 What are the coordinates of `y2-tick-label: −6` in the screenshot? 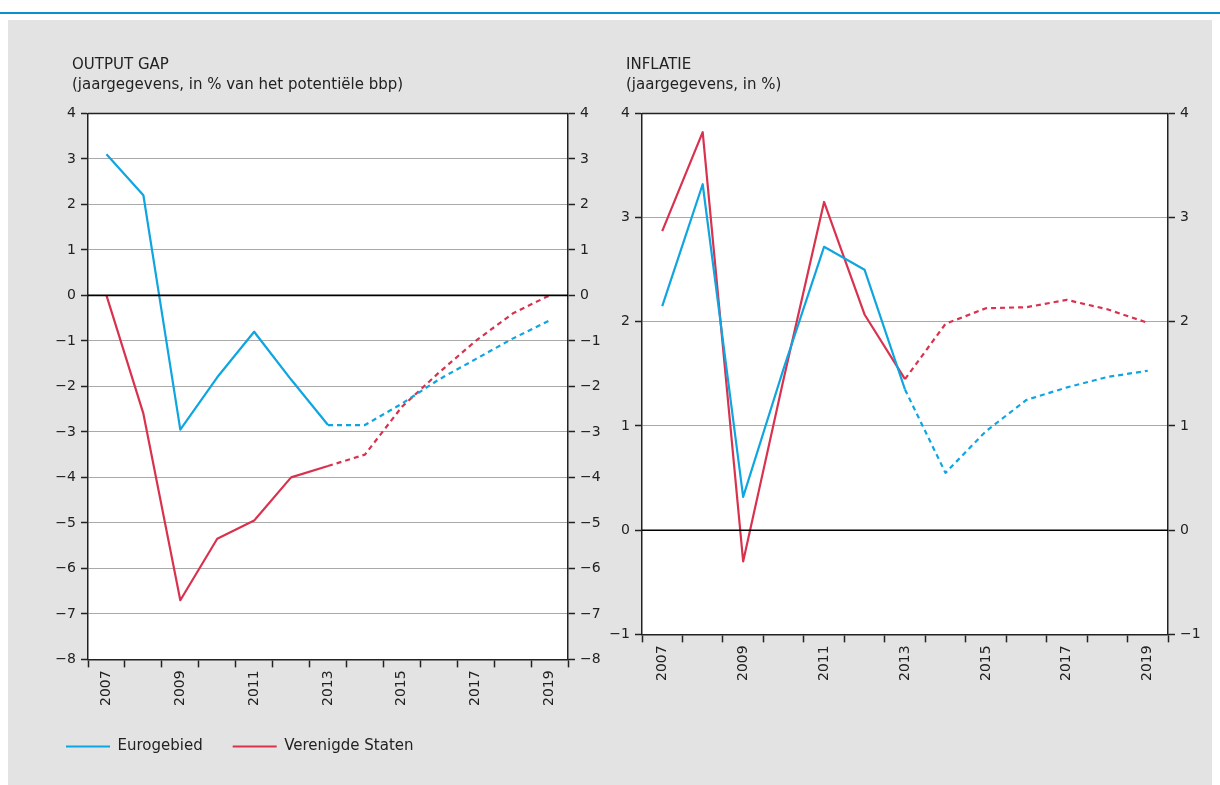 It's located at (590, 567).